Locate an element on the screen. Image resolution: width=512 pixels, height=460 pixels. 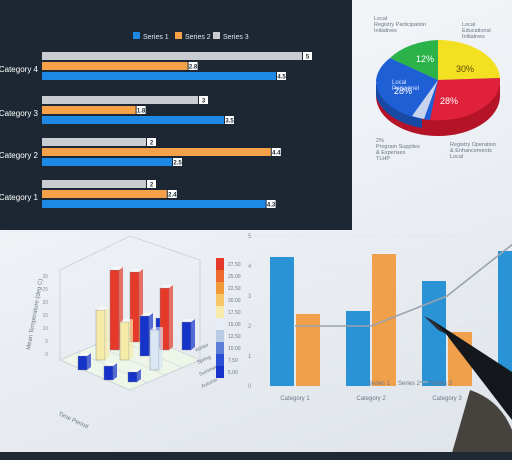
chart3d-season-label: Autumn is located at coordinates (209, 383).